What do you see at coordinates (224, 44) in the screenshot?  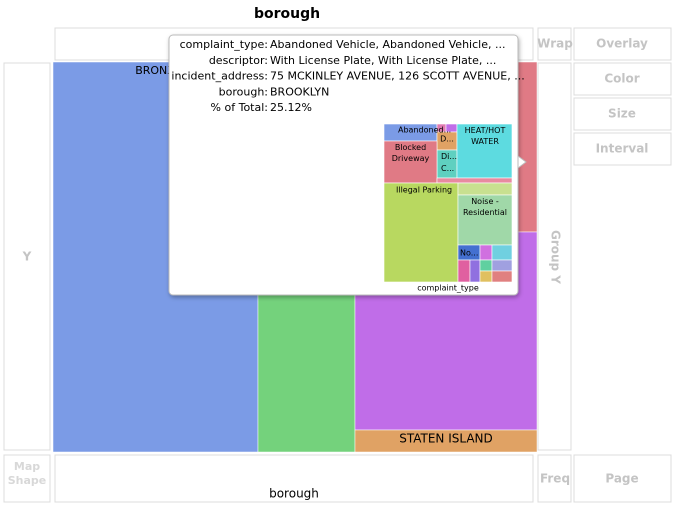 I see `tooltip-key: complaint_type:` at bounding box center [224, 44].